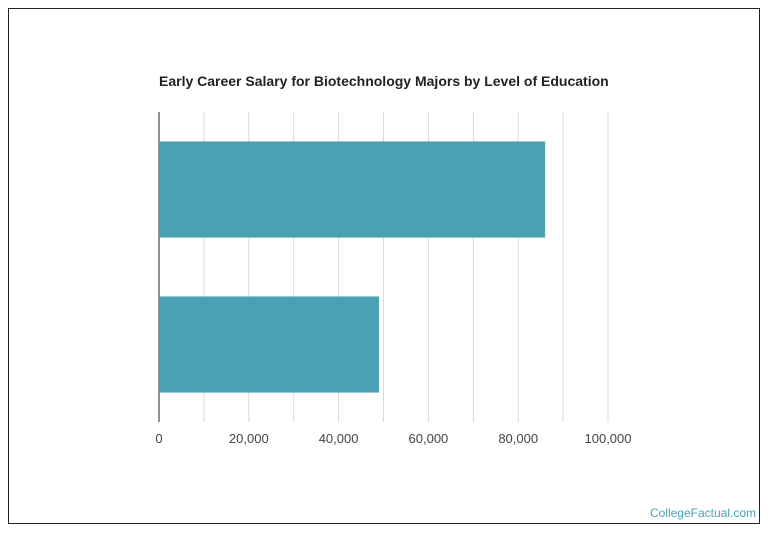 This screenshot has width=770, height=536. I want to click on x-tick-label: 80,000, so click(518, 438).